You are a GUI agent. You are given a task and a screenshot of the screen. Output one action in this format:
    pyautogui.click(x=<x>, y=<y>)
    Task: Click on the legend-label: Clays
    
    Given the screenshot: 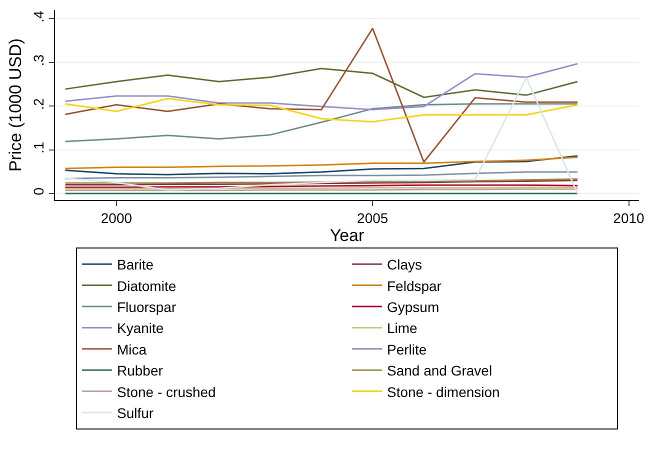 What is the action you would take?
    pyautogui.click(x=404, y=264)
    